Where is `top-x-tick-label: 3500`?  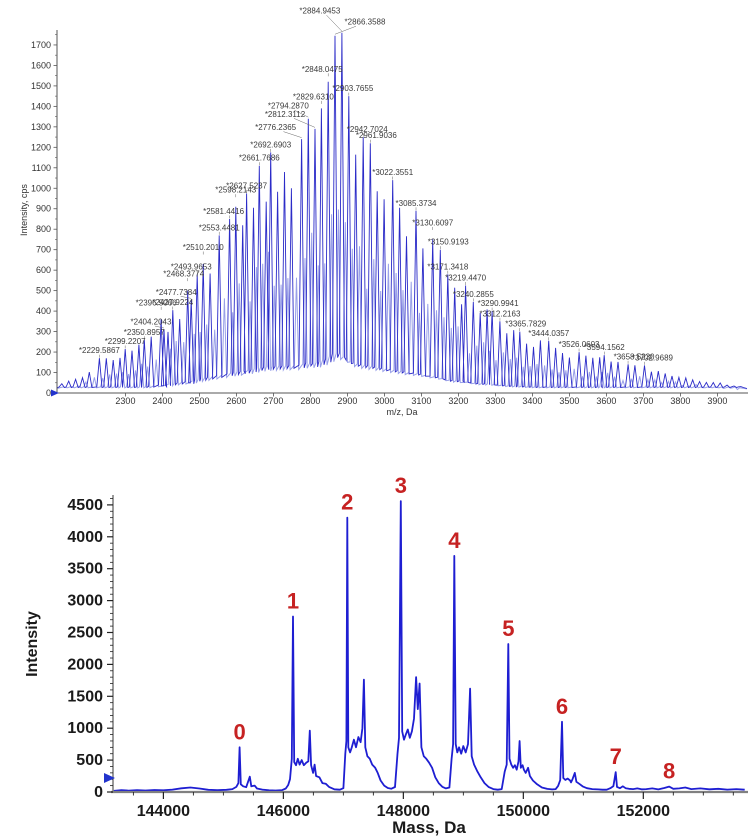 top-x-tick-label: 3500 is located at coordinates (569, 401).